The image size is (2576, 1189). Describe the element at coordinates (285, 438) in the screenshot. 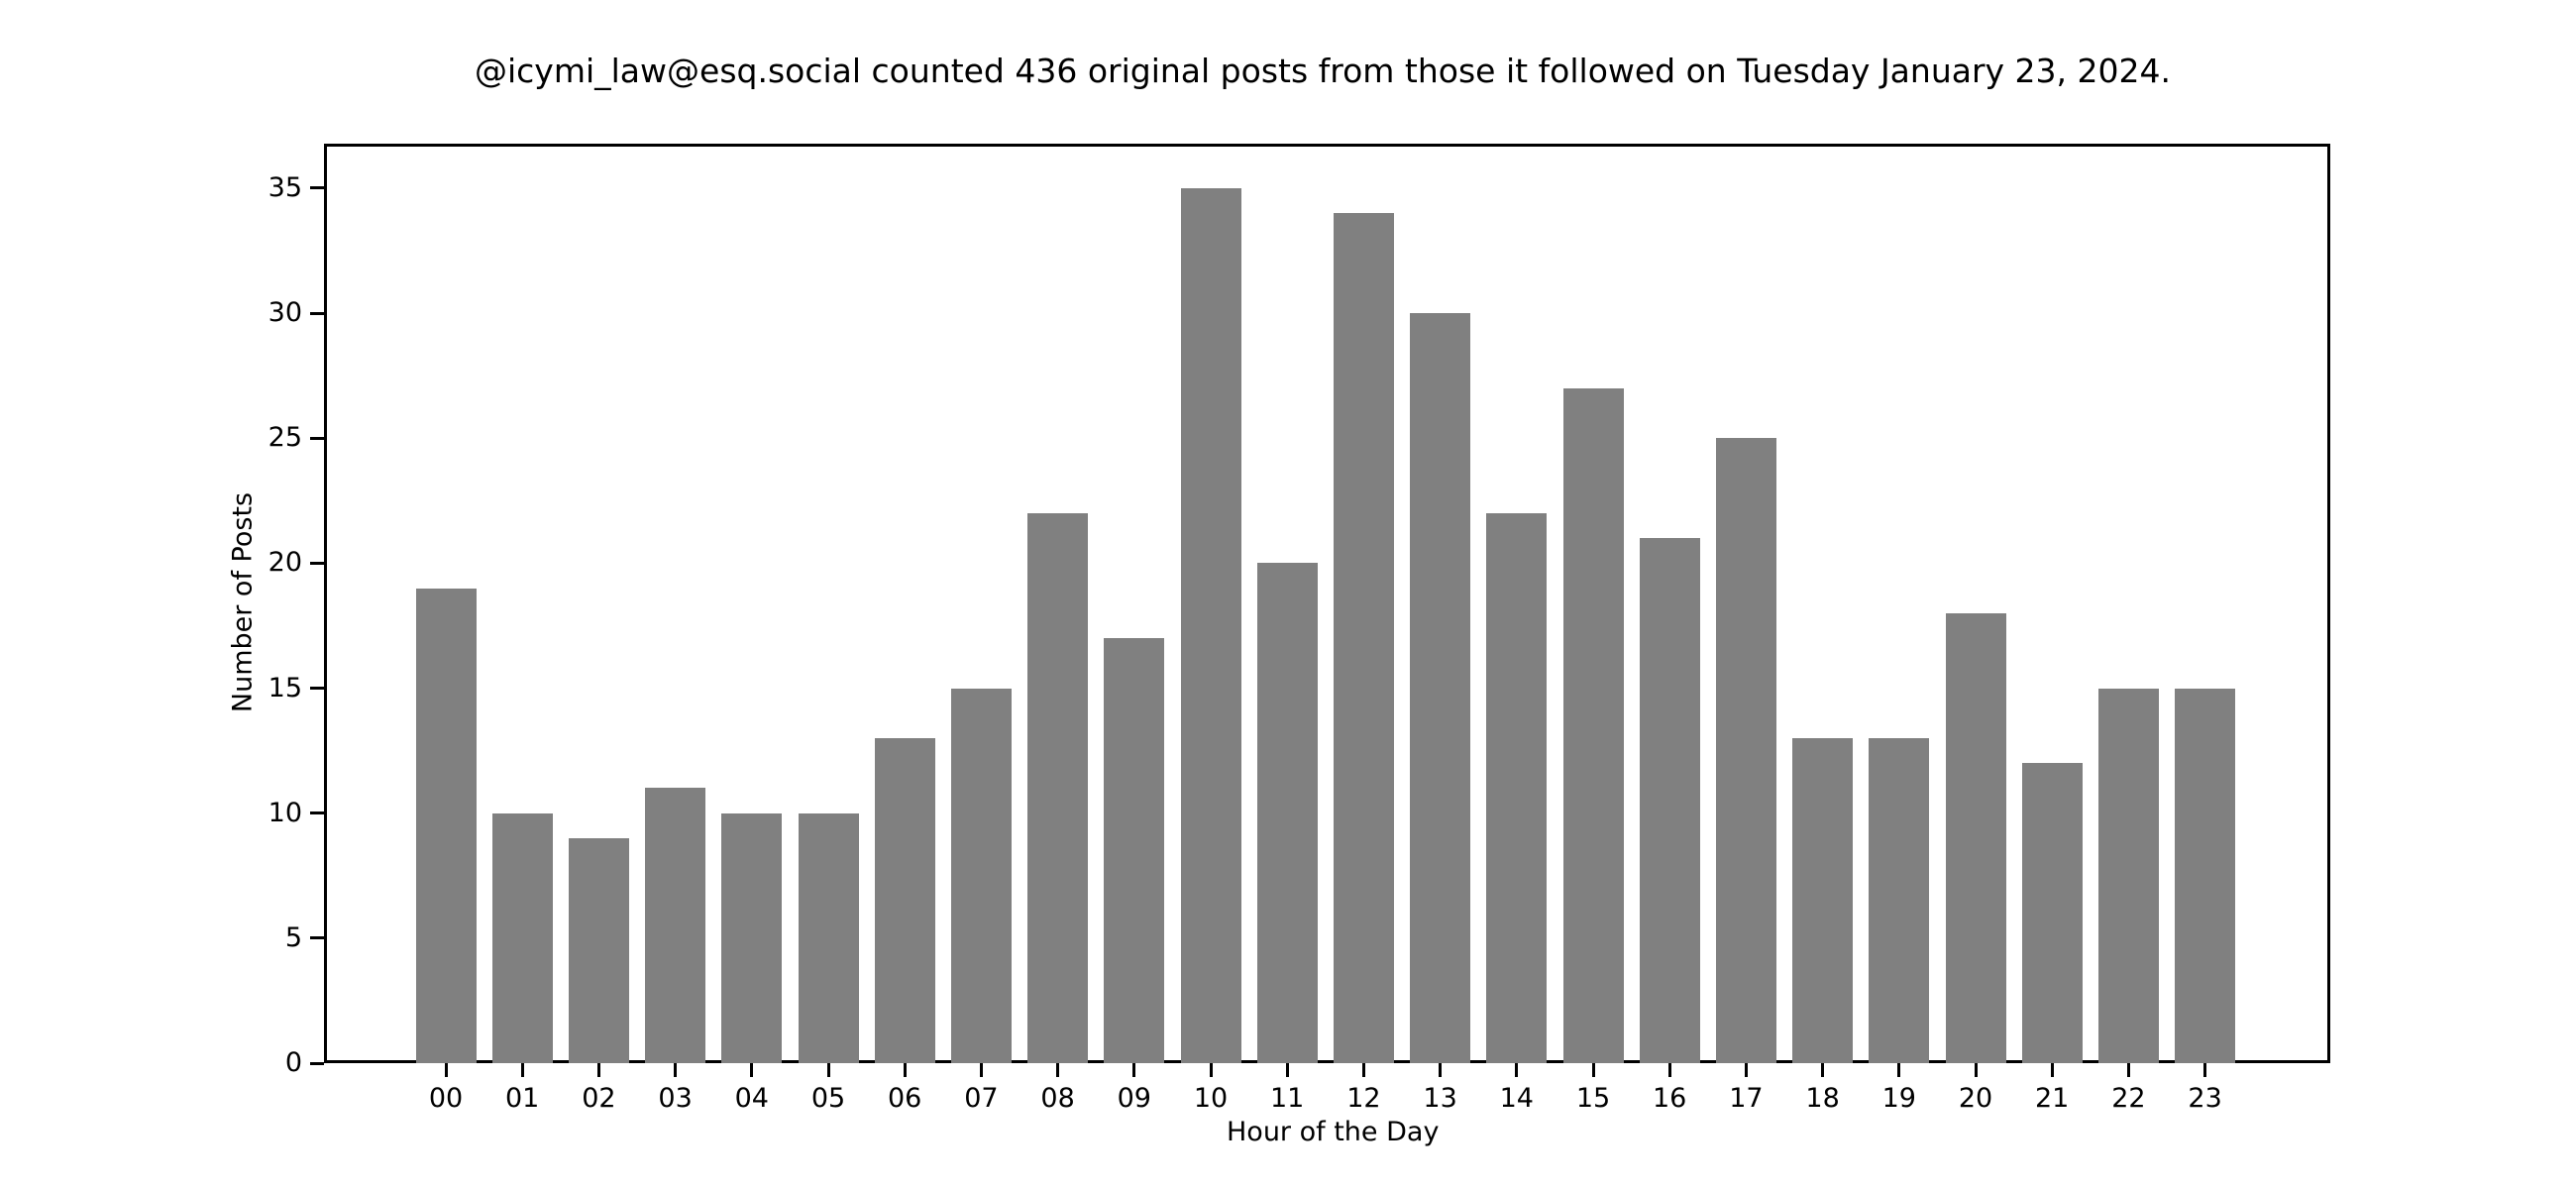

I see `y-tick-label: 25` at that location.